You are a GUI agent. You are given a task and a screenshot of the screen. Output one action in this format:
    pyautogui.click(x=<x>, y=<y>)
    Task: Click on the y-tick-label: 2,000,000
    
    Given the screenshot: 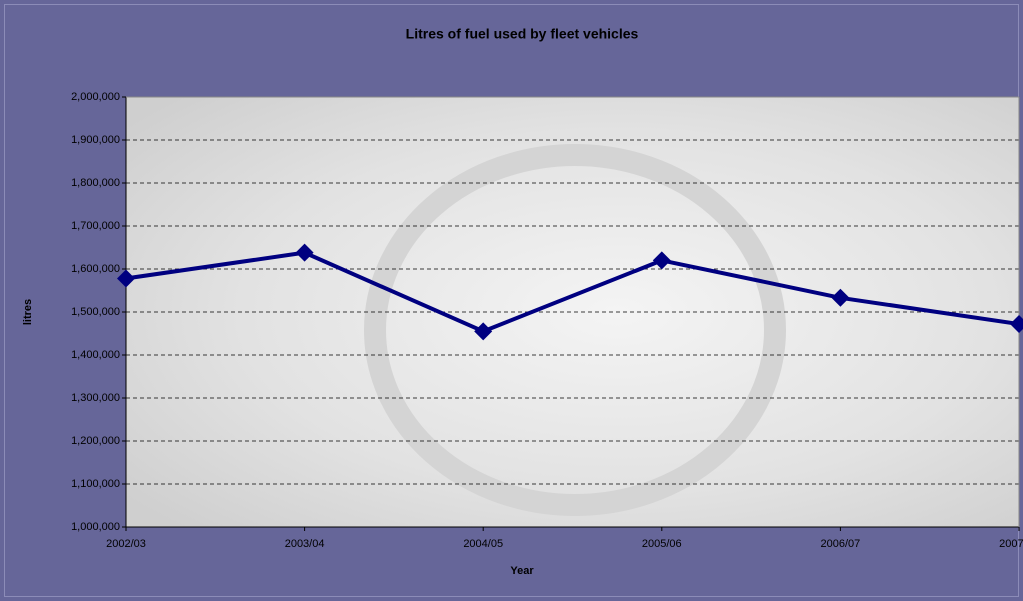 What is the action you would take?
    pyautogui.click(x=95, y=97)
    